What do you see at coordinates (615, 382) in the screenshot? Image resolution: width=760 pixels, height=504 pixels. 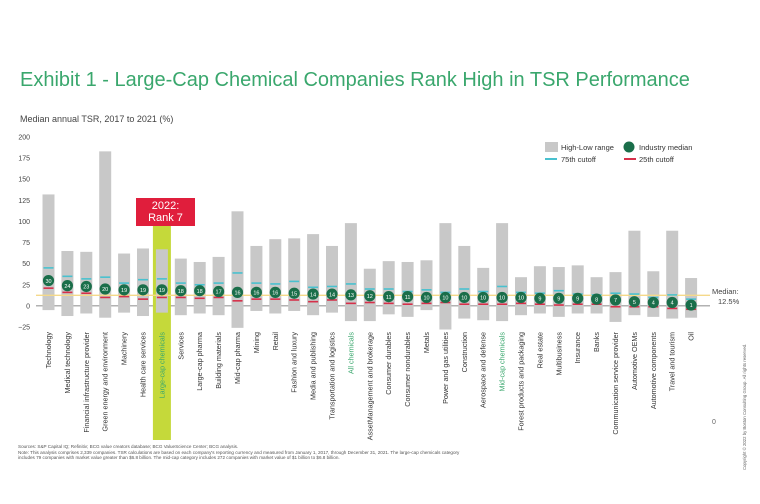 I see `x-label-communication-service-provider: Communication service provider` at bounding box center [615, 382].